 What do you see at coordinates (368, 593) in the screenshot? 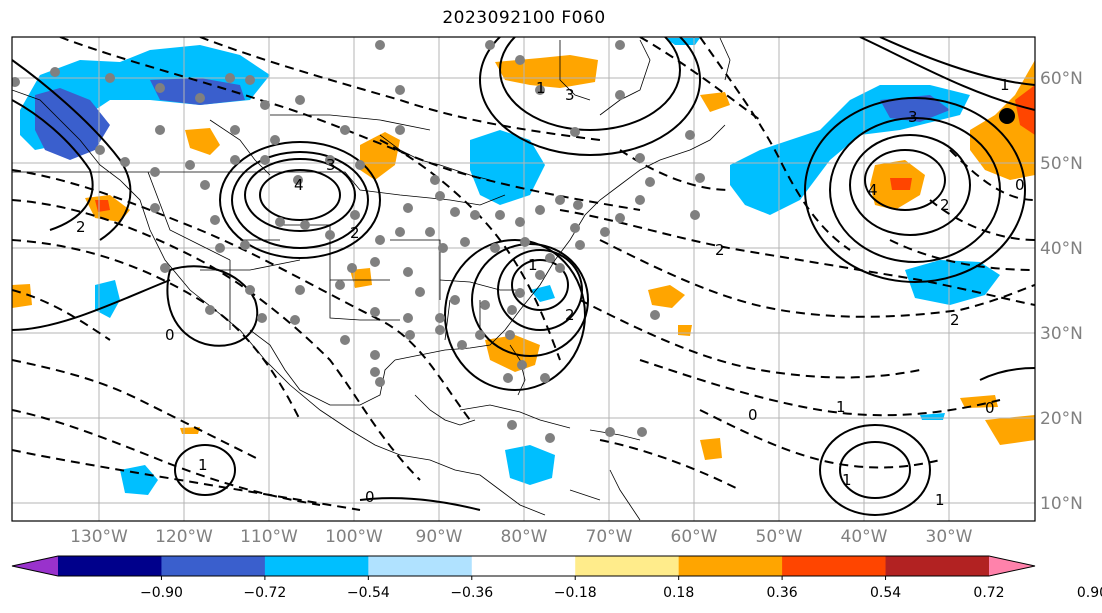
I see `colorbar-tick-label: −0.54` at bounding box center [368, 593].